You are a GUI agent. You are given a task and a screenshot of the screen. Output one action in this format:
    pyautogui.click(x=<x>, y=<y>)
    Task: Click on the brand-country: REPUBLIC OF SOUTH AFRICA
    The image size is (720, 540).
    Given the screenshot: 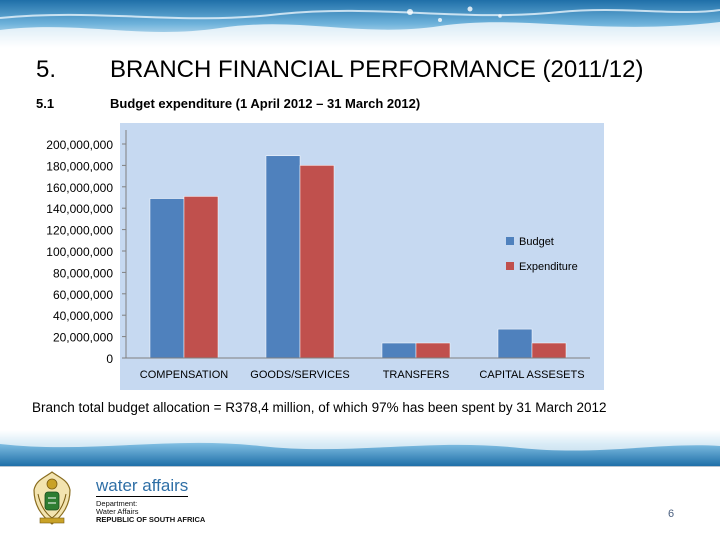 What is the action you would take?
    pyautogui.click(x=151, y=519)
    